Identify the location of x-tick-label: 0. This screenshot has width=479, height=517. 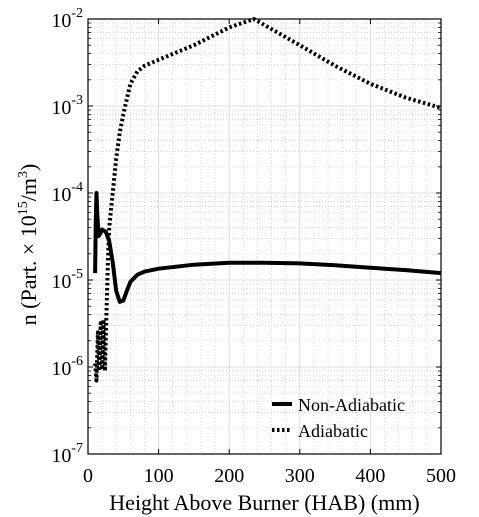
(88, 476).